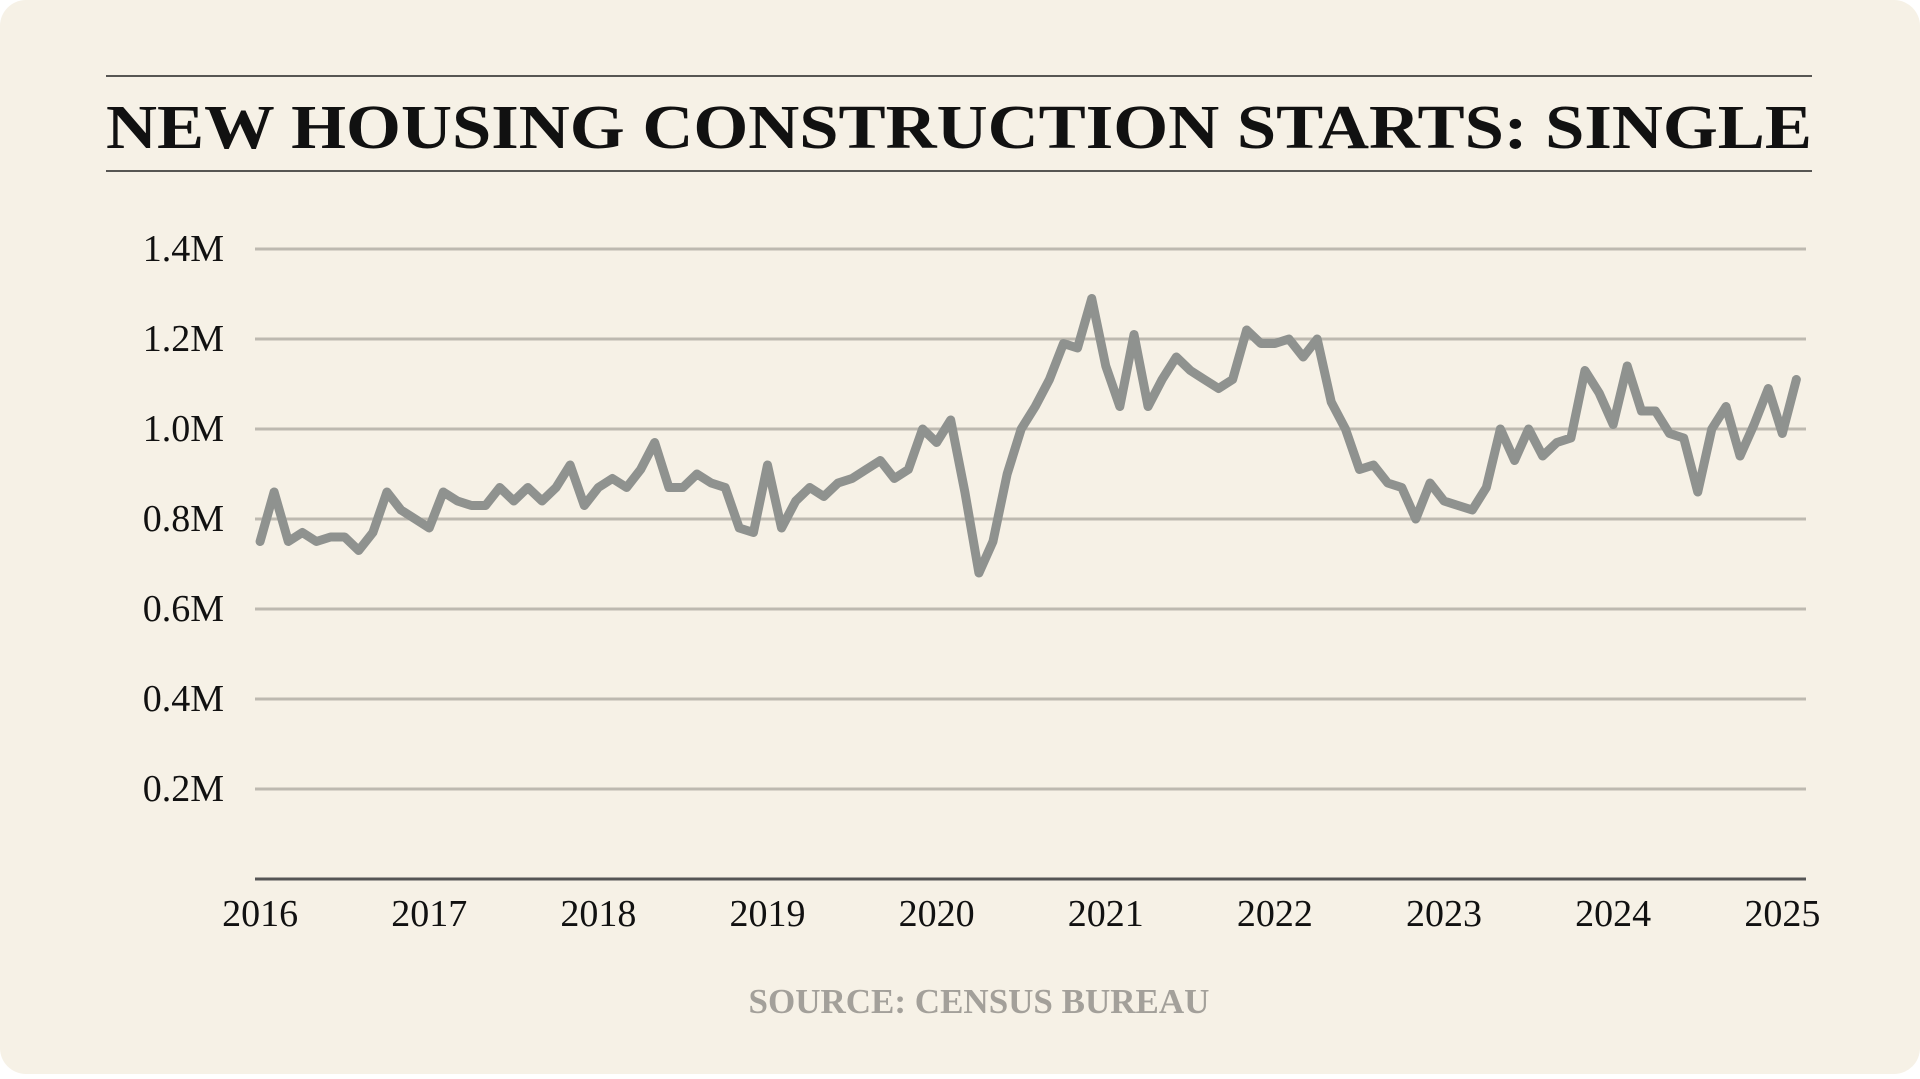 Image resolution: width=1920 pixels, height=1079 pixels. What do you see at coordinates (979, 1001) in the screenshot?
I see `source-note: SOURCE: CENSUS BUREAU` at bounding box center [979, 1001].